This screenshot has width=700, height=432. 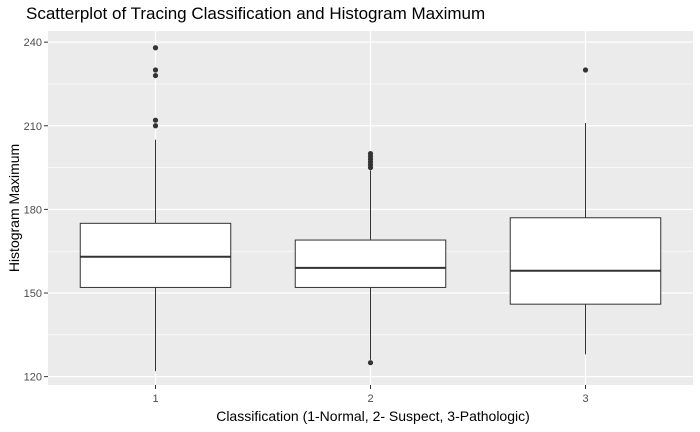 What do you see at coordinates (370, 399) in the screenshot?
I see `x-tick-label: 2` at bounding box center [370, 399].